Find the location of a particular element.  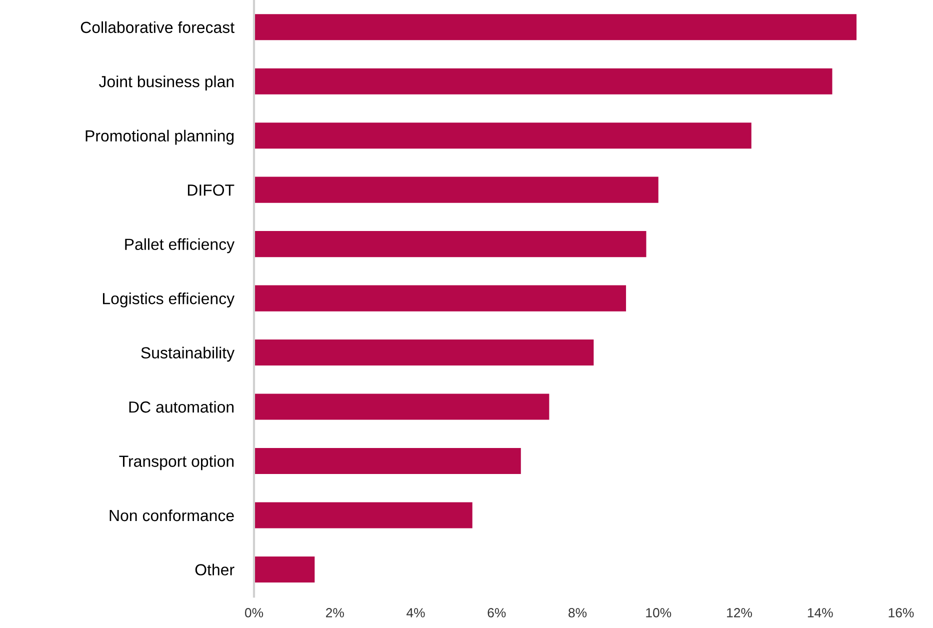

x-tick-label: 4% is located at coordinates (415, 613).